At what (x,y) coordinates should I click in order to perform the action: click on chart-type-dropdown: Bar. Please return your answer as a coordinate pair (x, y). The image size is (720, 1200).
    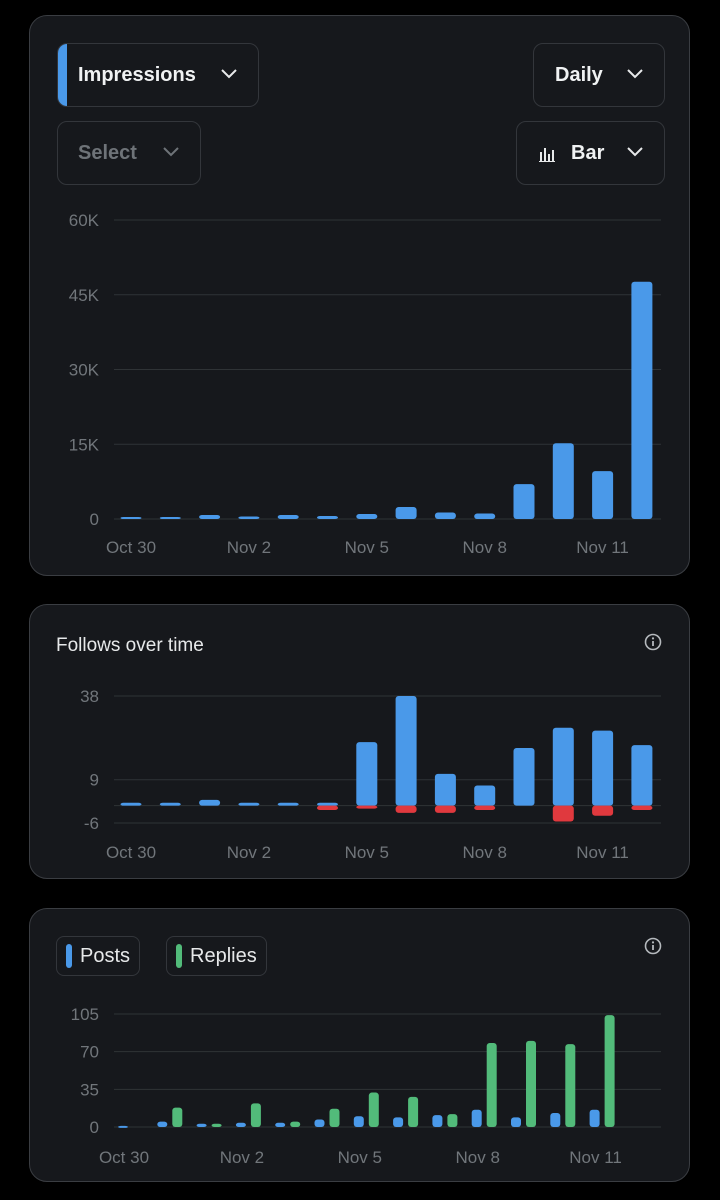
    Looking at the image, I should click on (590, 153).